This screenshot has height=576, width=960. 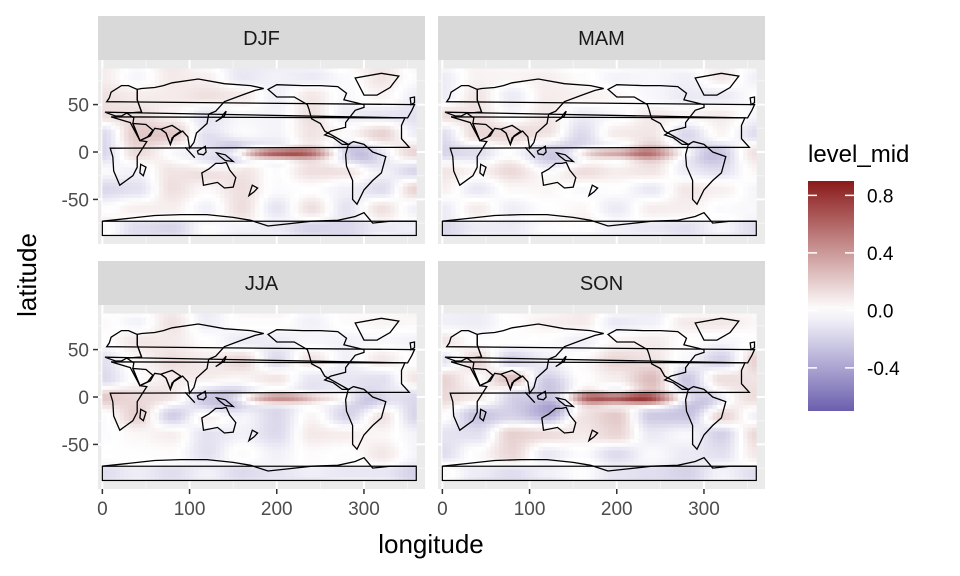 What do you see at coordinates (601, 130) in the screenshot?
I see `panel-mam: MAM` at bounding box center [601, 130].